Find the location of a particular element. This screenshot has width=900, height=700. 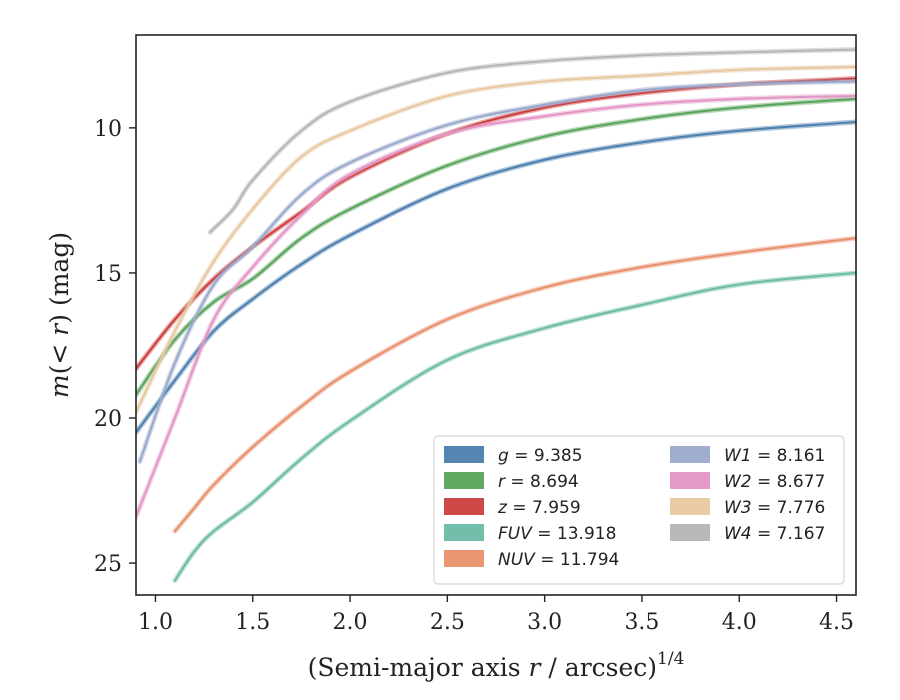

y-axis: 10 15 20 25 is located at coordinates (115, 347).